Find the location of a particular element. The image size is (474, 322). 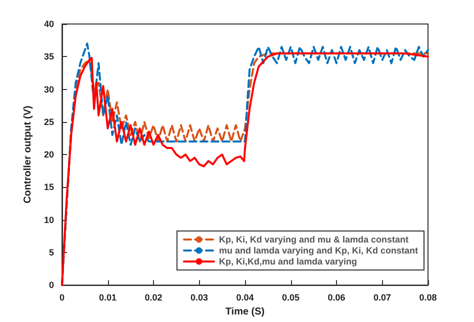

legend-label: Kp, Ki, Kd varying and mu & lamda constant is located at coordinates (313, 239).